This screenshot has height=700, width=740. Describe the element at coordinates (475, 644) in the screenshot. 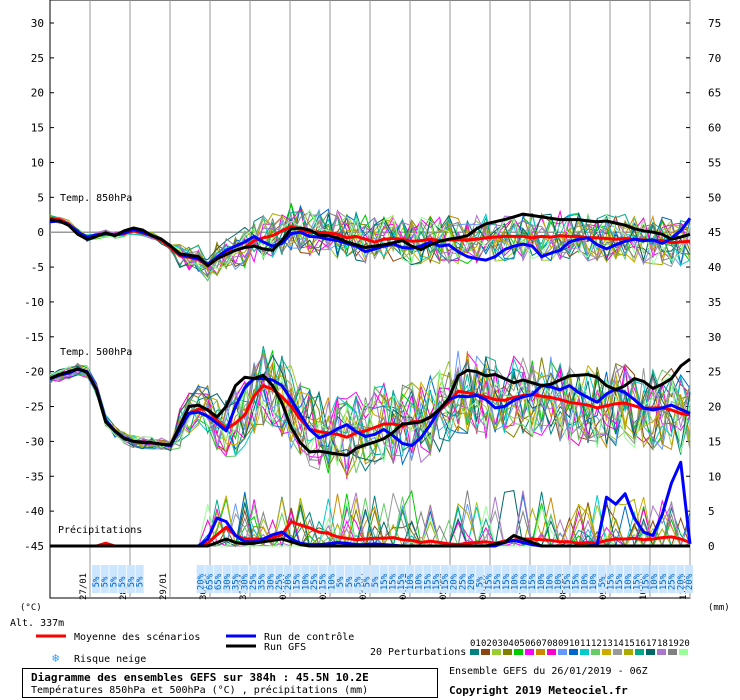

I see `perturbation-id-label: 01` at that location.